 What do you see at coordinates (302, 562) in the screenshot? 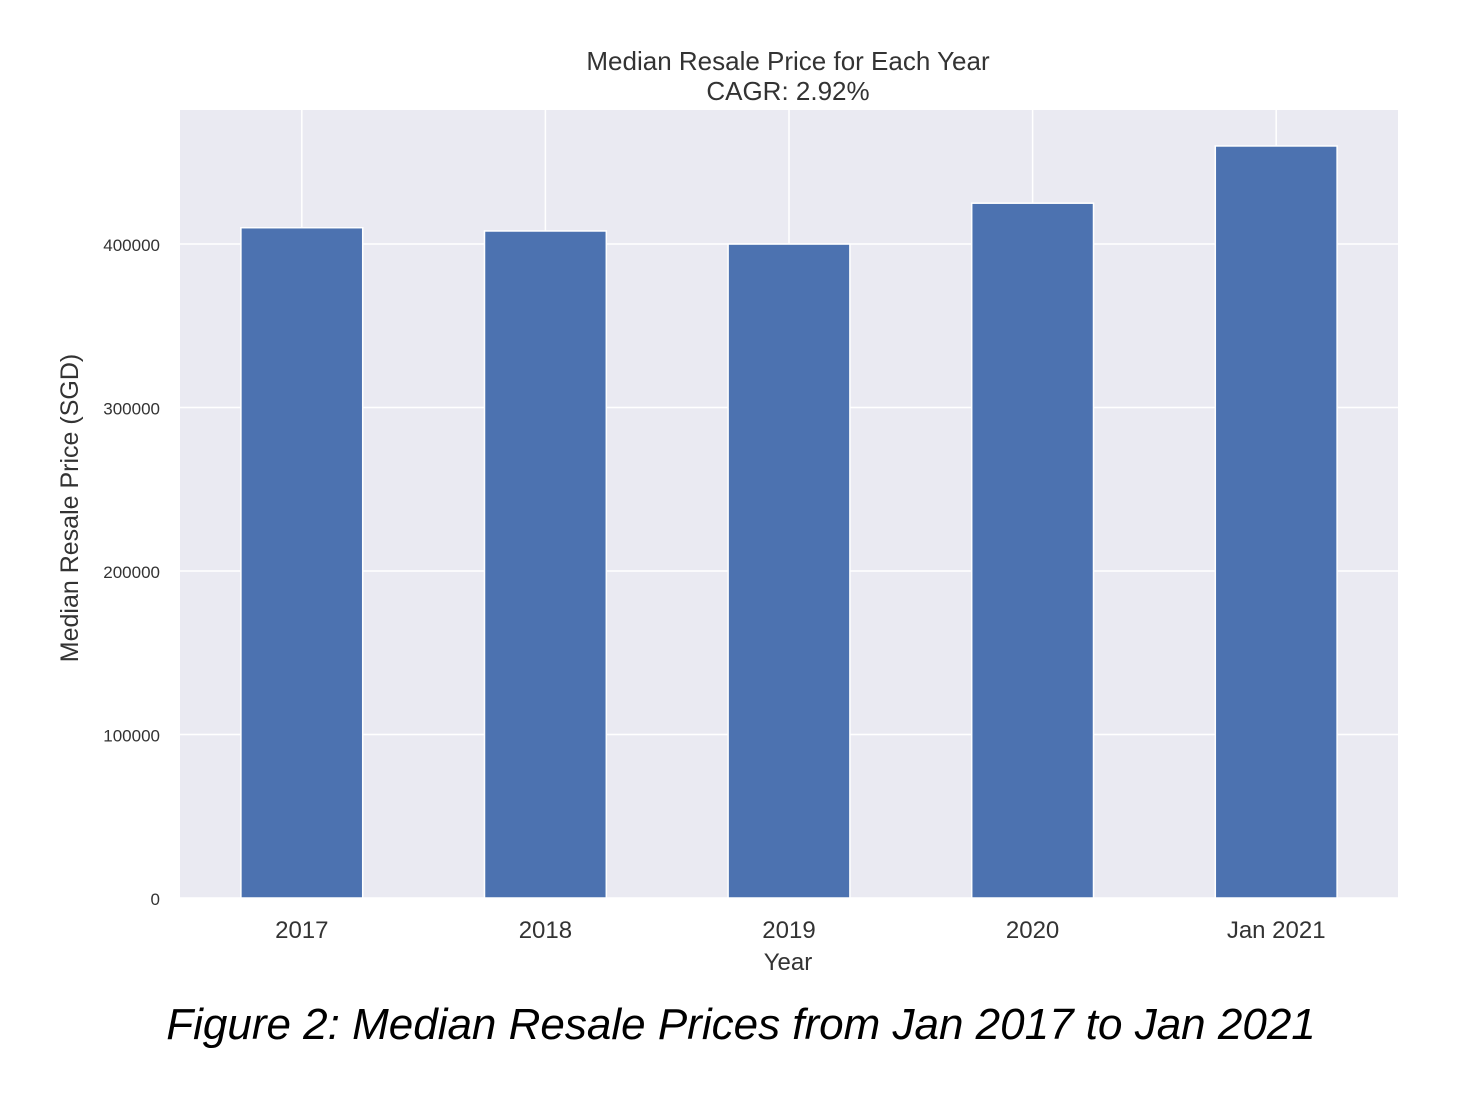
I see `bar-2017` at bounding box center [302, 562].